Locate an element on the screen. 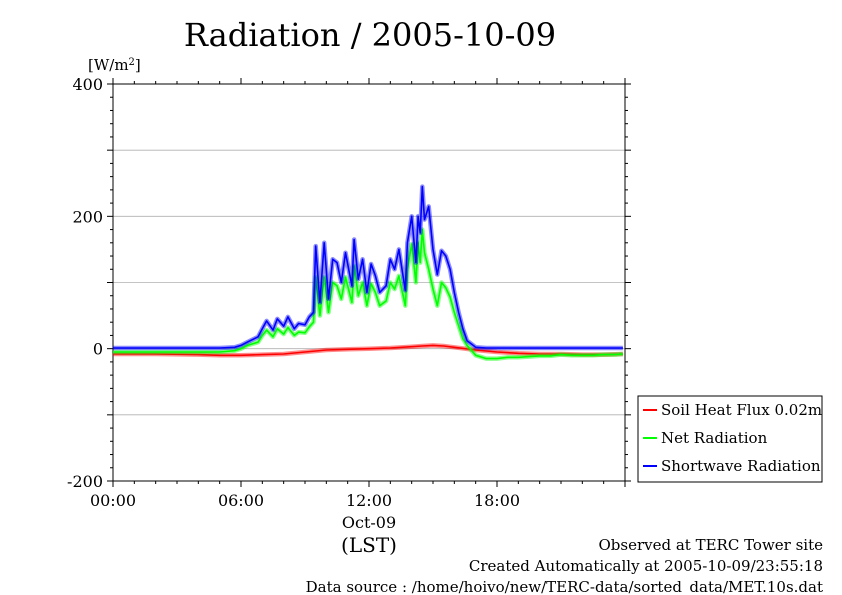 The height and width of the screenshot is (595, 842). x-tick-label: 12:00 is located at coordinates (369, 500).